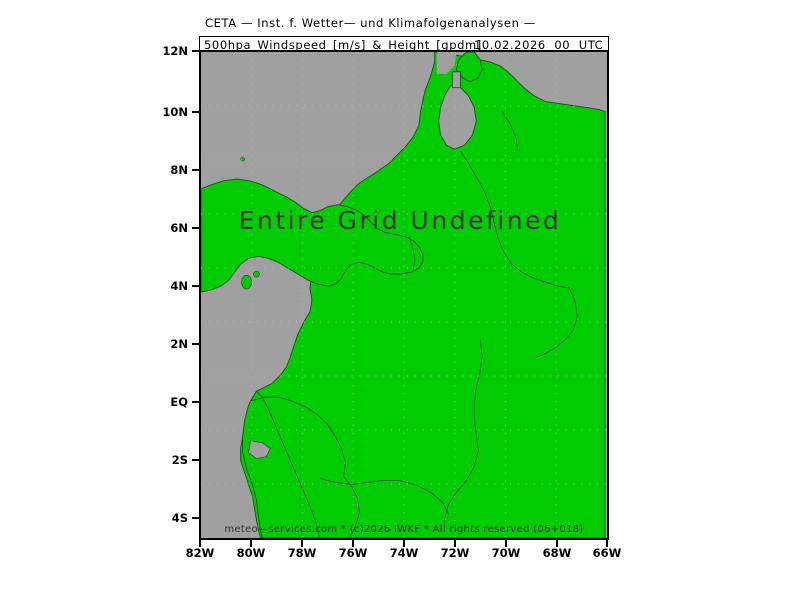  What do you see at coordinates (179, 402) in the screenshot?
I see `ytick-label-EQ: EQ` at bounding box center [179, 402].